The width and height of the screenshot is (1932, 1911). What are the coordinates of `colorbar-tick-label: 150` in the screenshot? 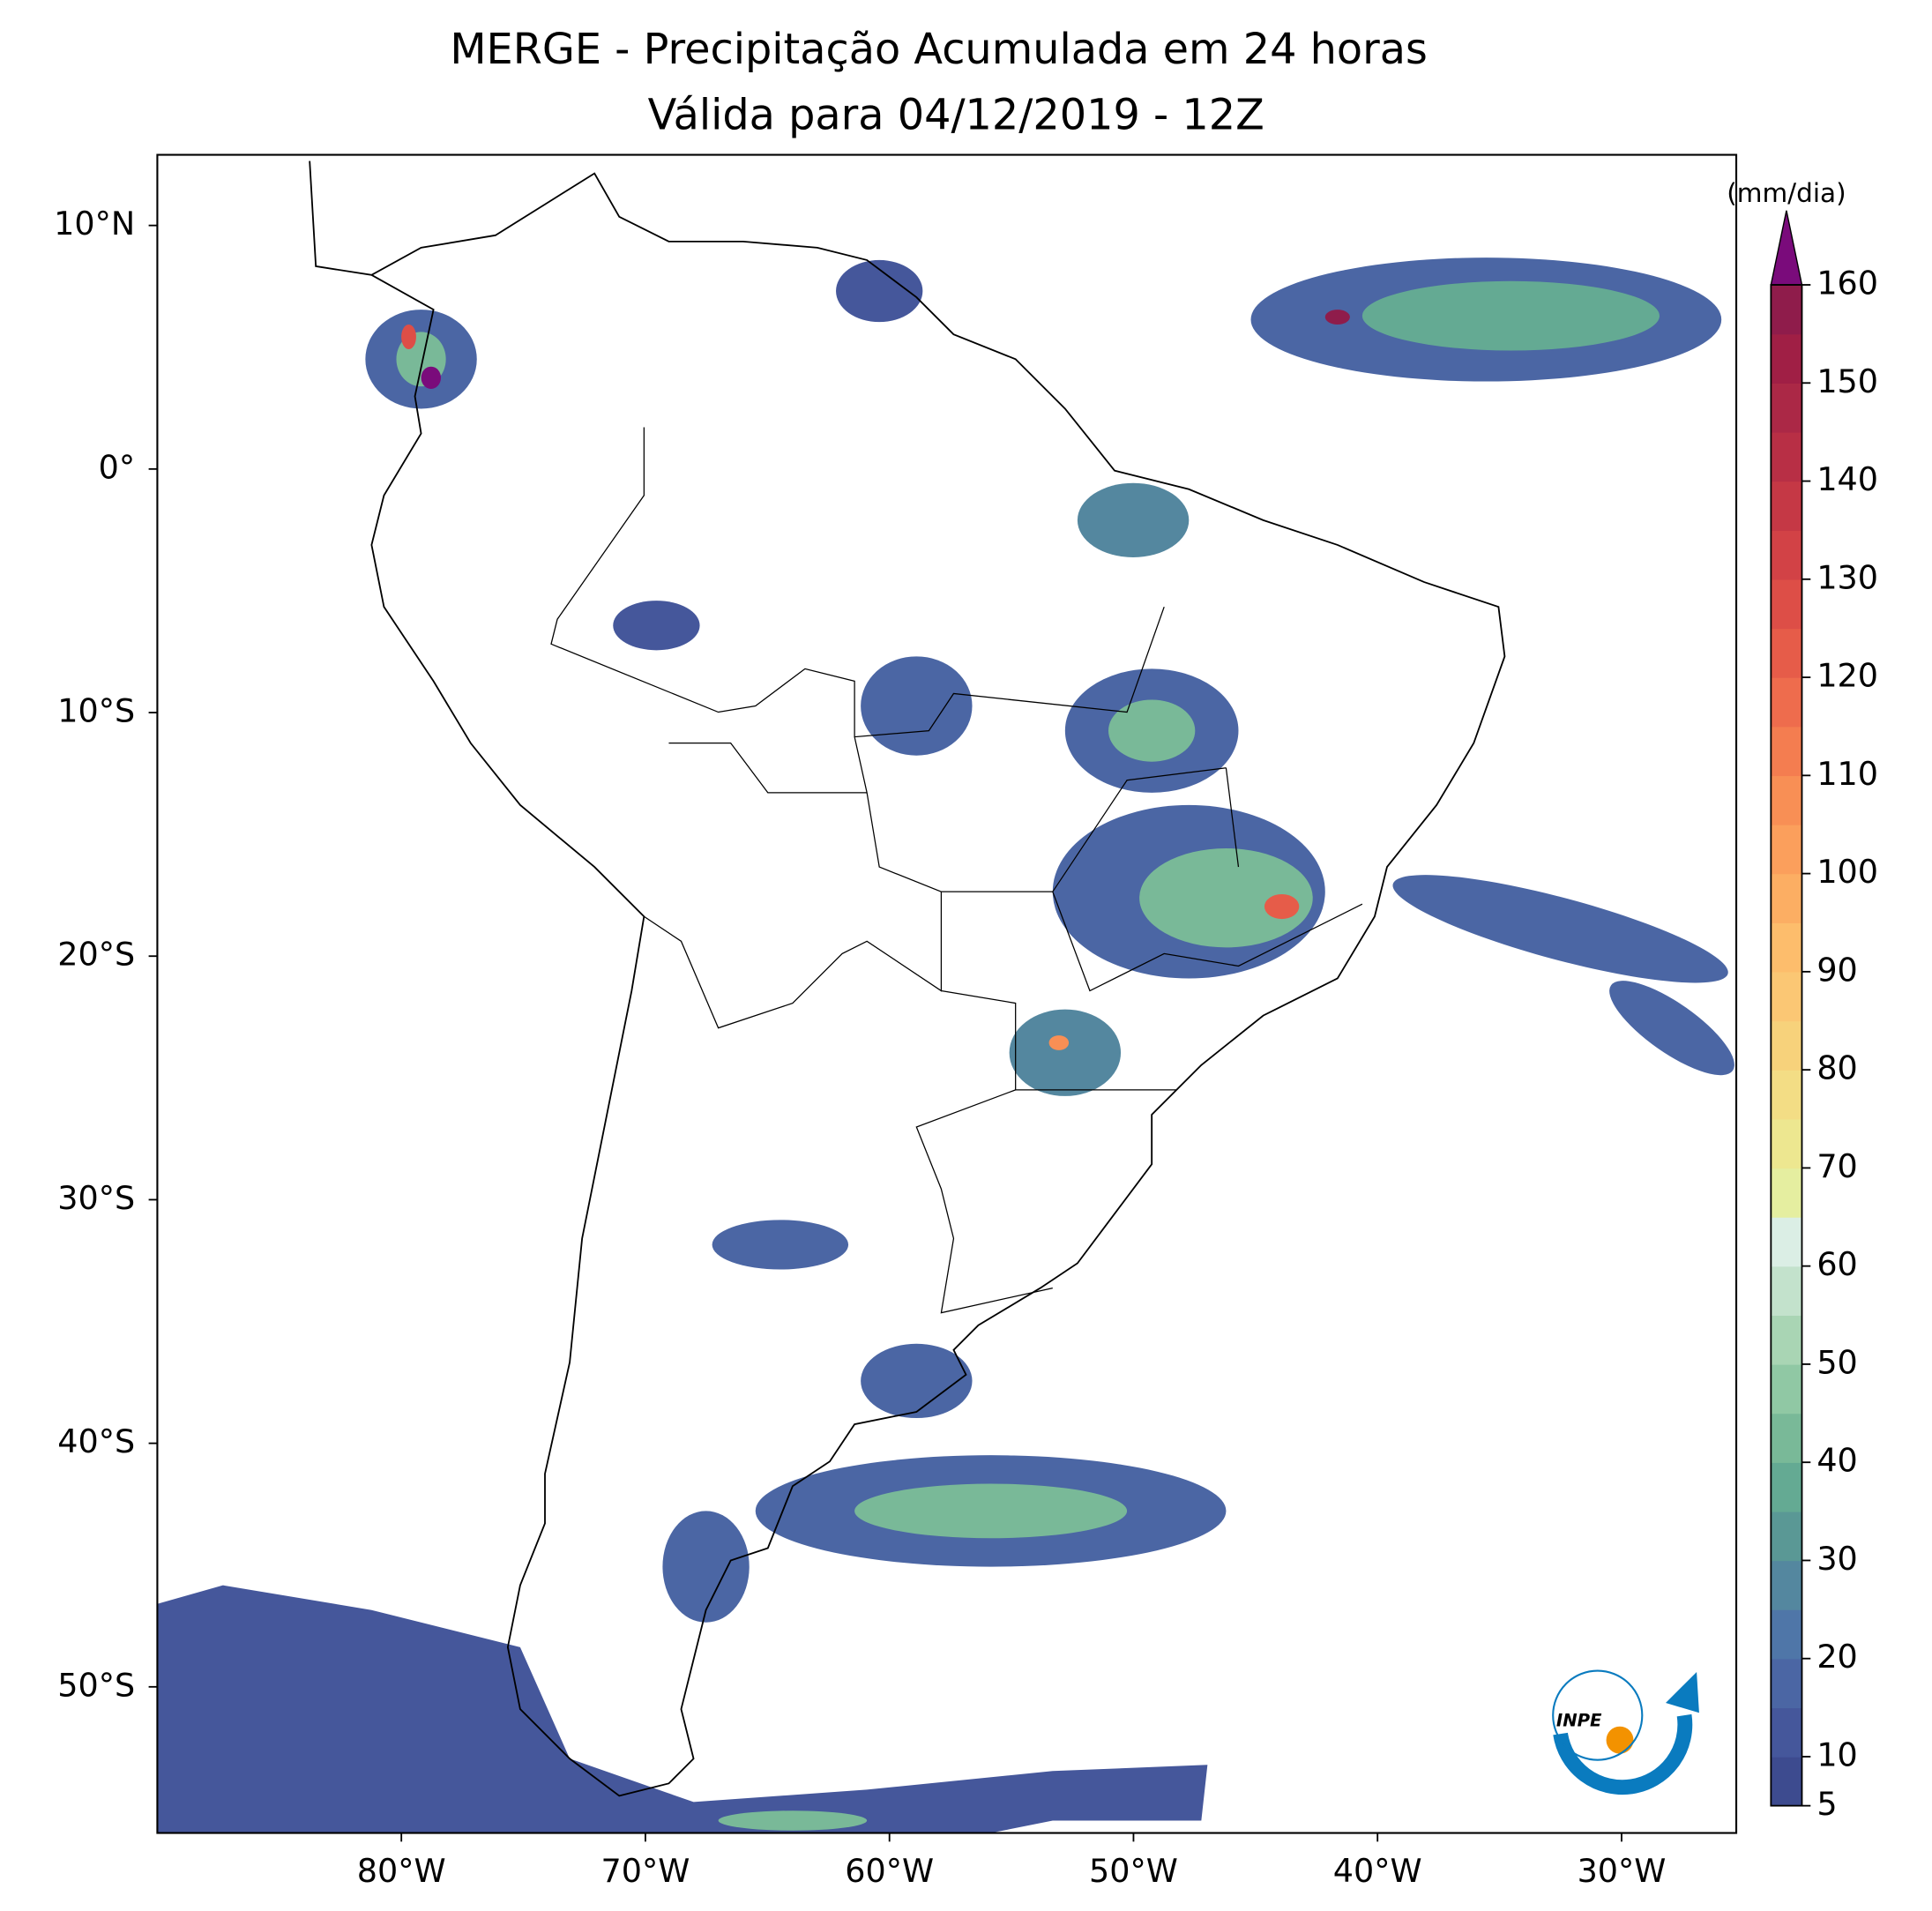 It's located at (1847, 381).